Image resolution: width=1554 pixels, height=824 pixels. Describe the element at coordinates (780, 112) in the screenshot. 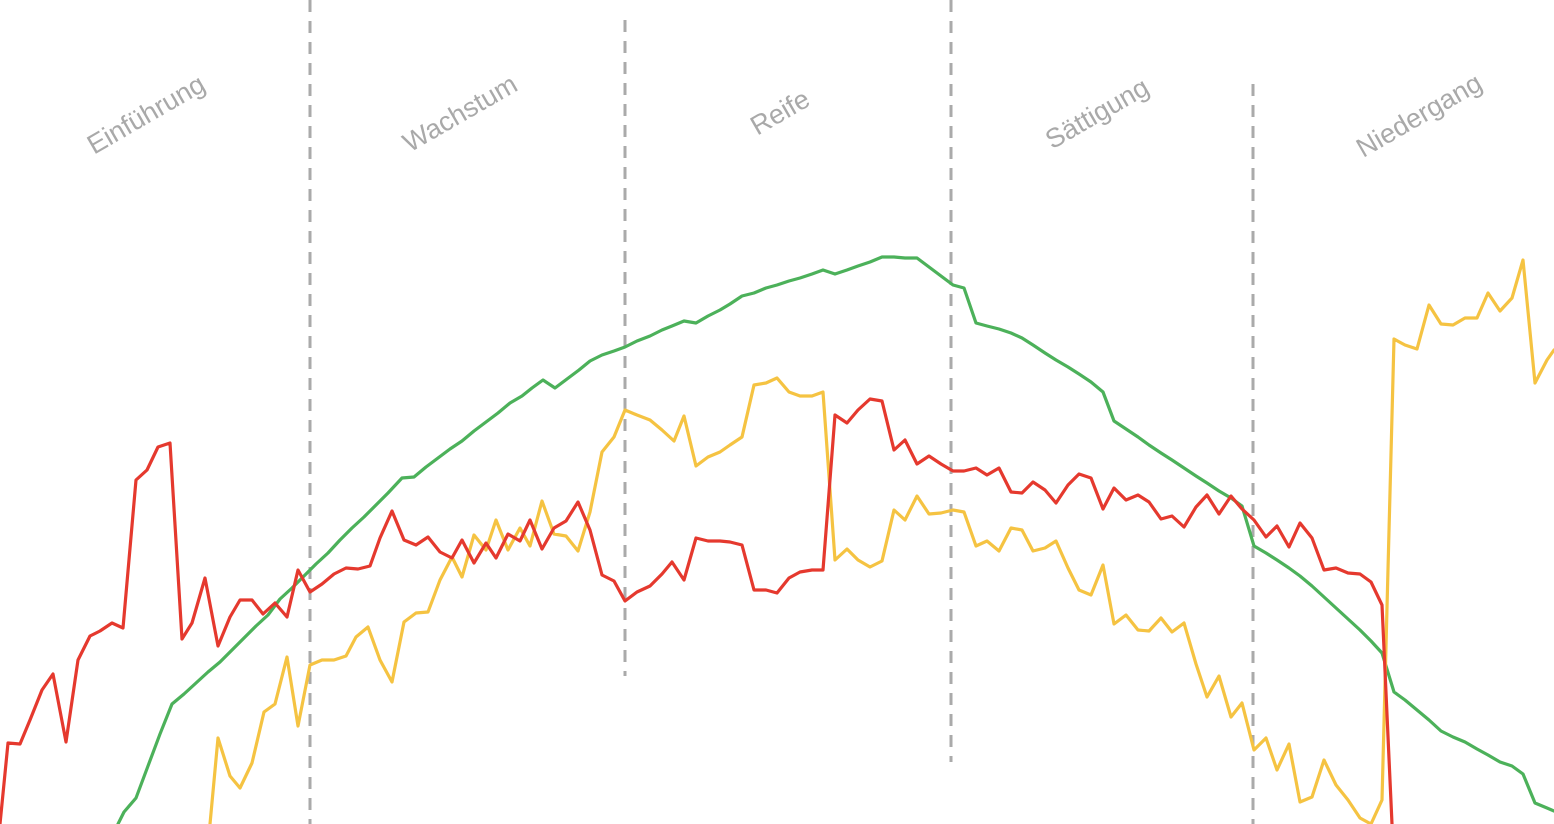

I see `phase-label: Reife` at that location.